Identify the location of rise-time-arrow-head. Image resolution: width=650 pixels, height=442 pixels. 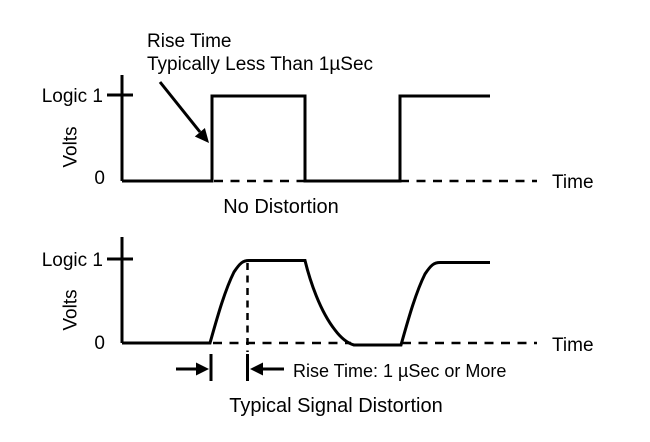
(201, 135).